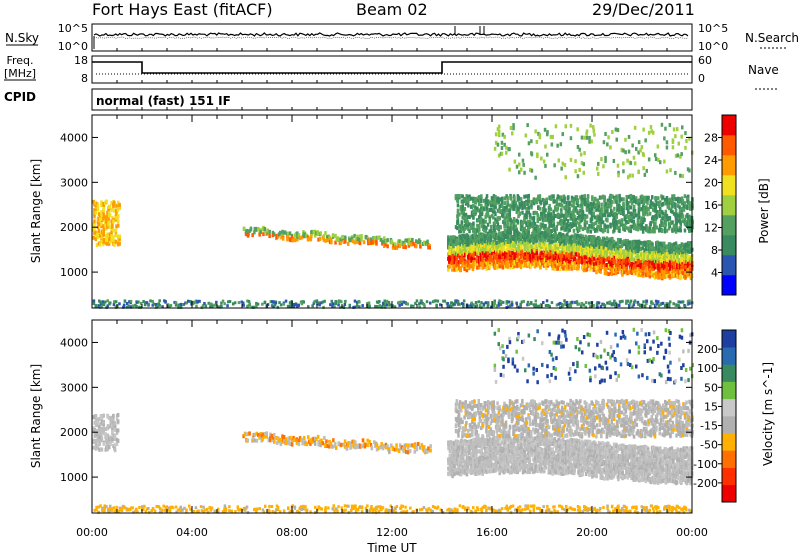 The width and height of the screenshot is (800, 558). I want to click on noise-left-tick-top: 10^5, so click(73, 28).